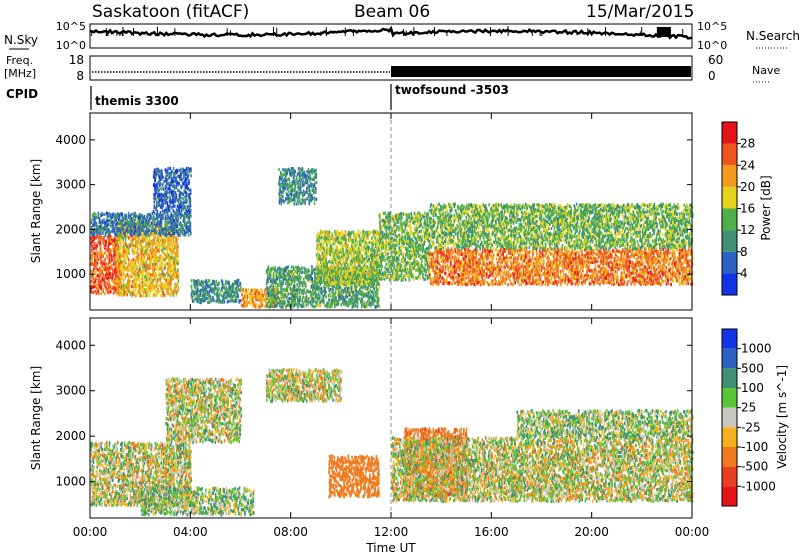  What do you see at coordinates (21, 40) in the screenshot?
I see `nsky-label: N.Sky` at bounding box center [21, 40].